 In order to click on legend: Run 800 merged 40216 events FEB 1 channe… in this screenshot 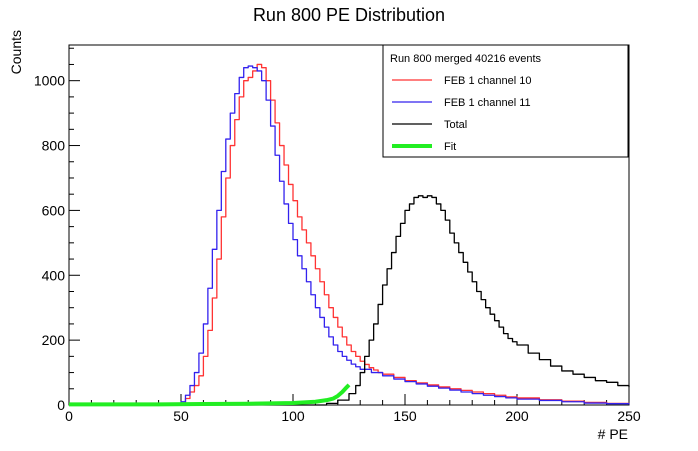, I will do `click(505, 101)`.